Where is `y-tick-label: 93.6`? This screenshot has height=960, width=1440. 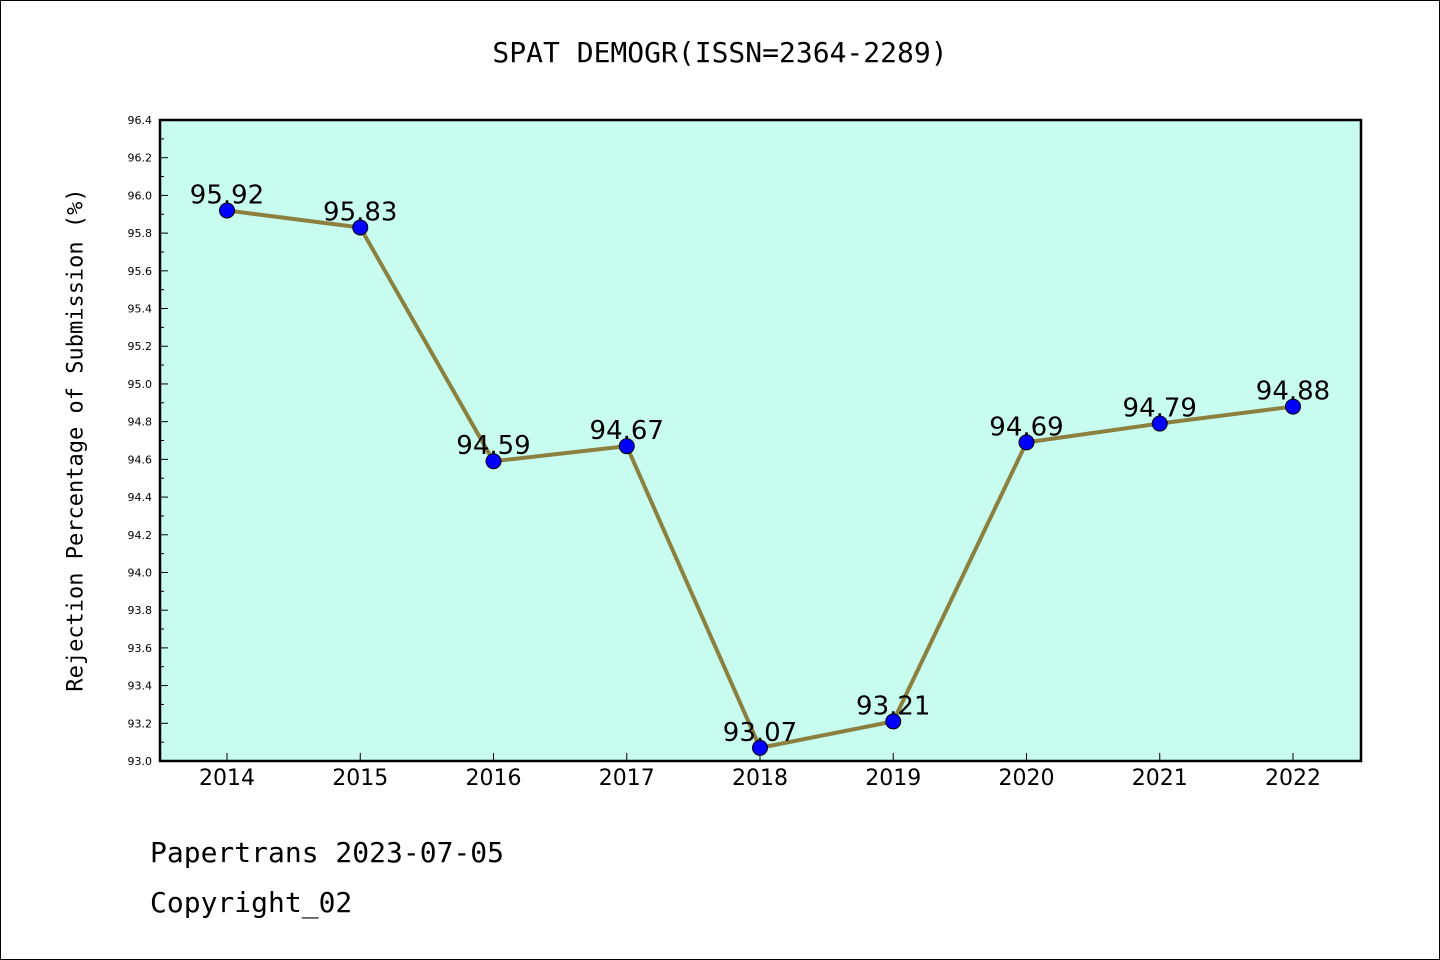
y-tick-label: 93.6 is located at coordinates (140, 648).